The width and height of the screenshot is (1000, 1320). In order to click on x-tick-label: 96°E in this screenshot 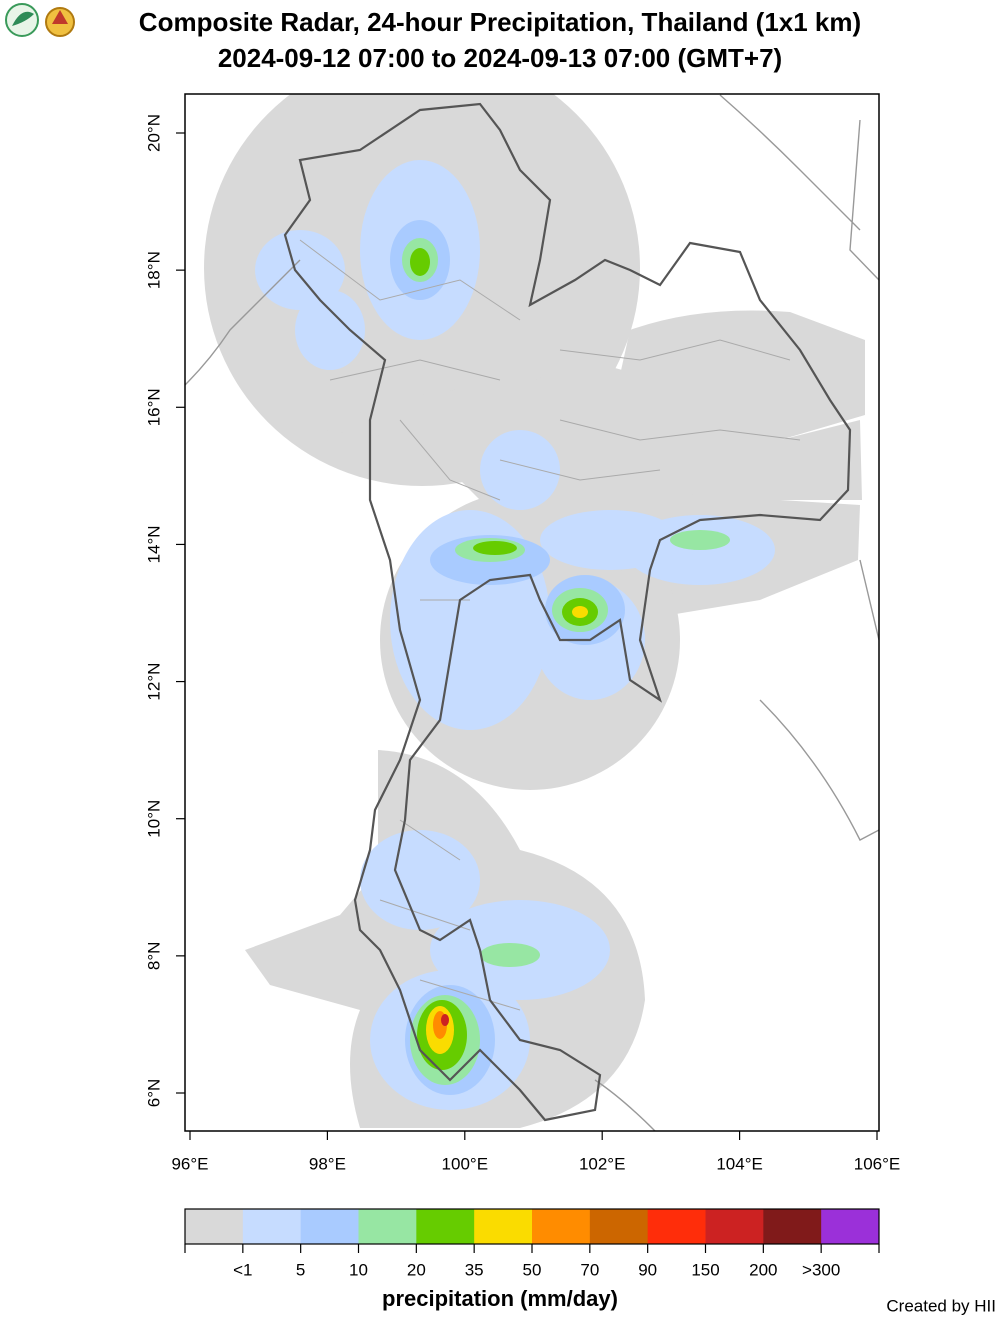, I will do `click(189, 1163)`.